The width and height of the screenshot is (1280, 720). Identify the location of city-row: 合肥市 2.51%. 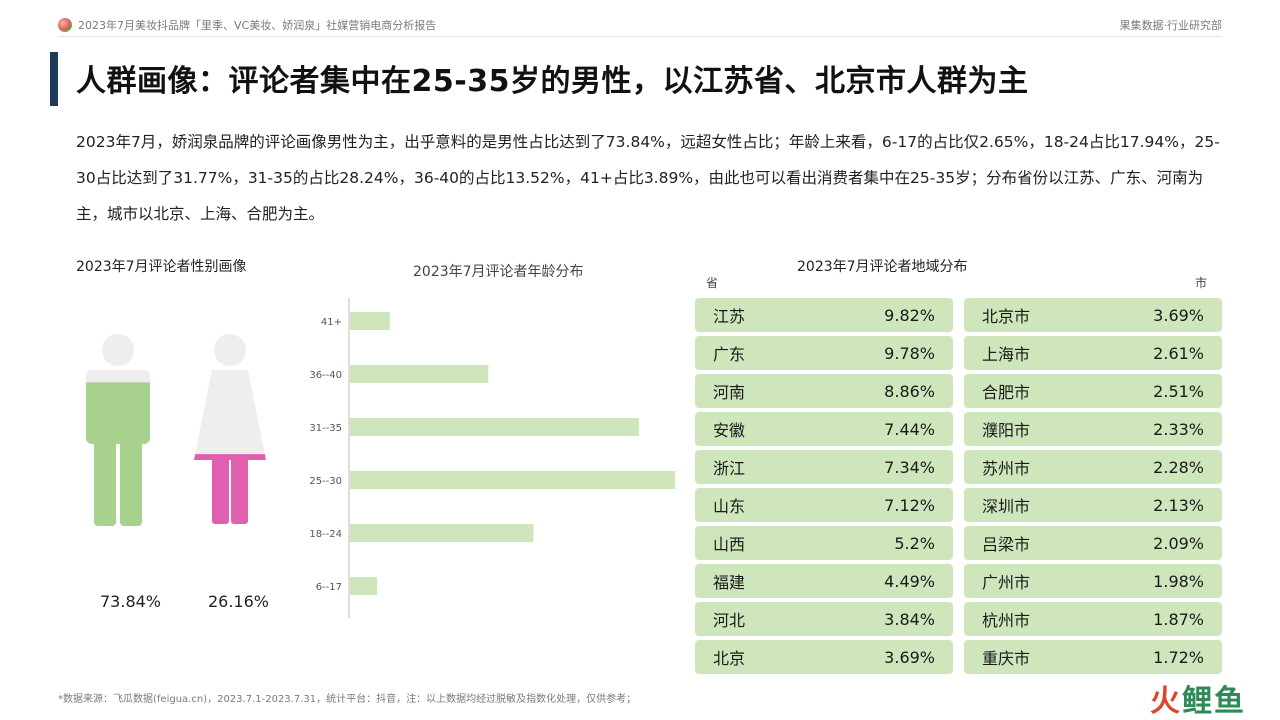
(1093, 391).